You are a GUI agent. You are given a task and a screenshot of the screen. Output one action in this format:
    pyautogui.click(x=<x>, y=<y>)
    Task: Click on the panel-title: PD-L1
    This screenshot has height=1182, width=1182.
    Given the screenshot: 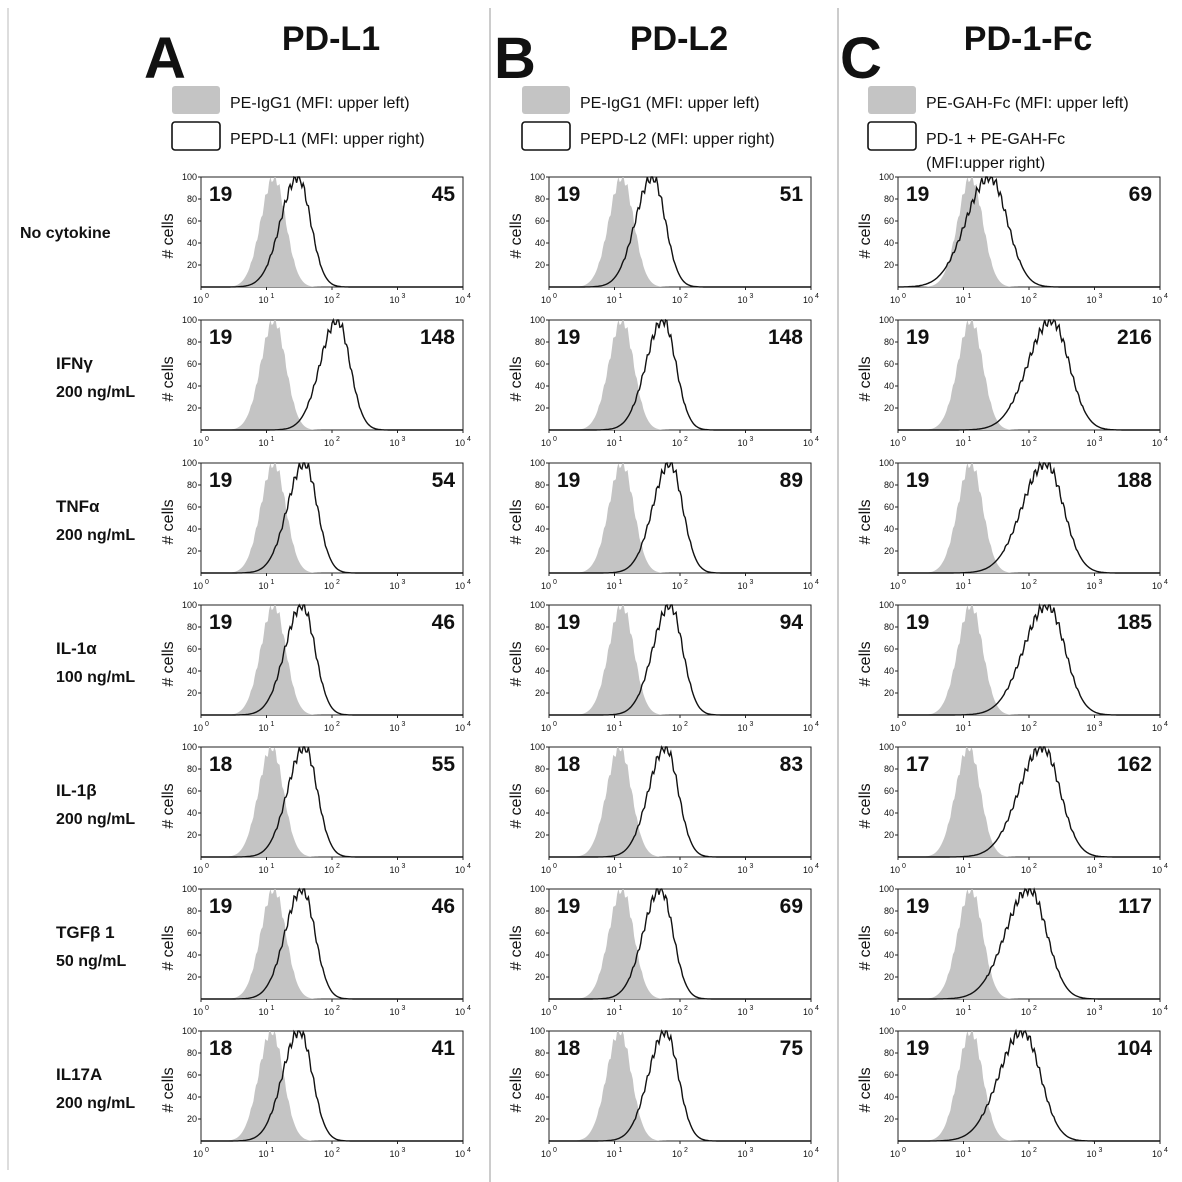 What is the action you would take?
    pyautogui.click(x=331, y=39)
    